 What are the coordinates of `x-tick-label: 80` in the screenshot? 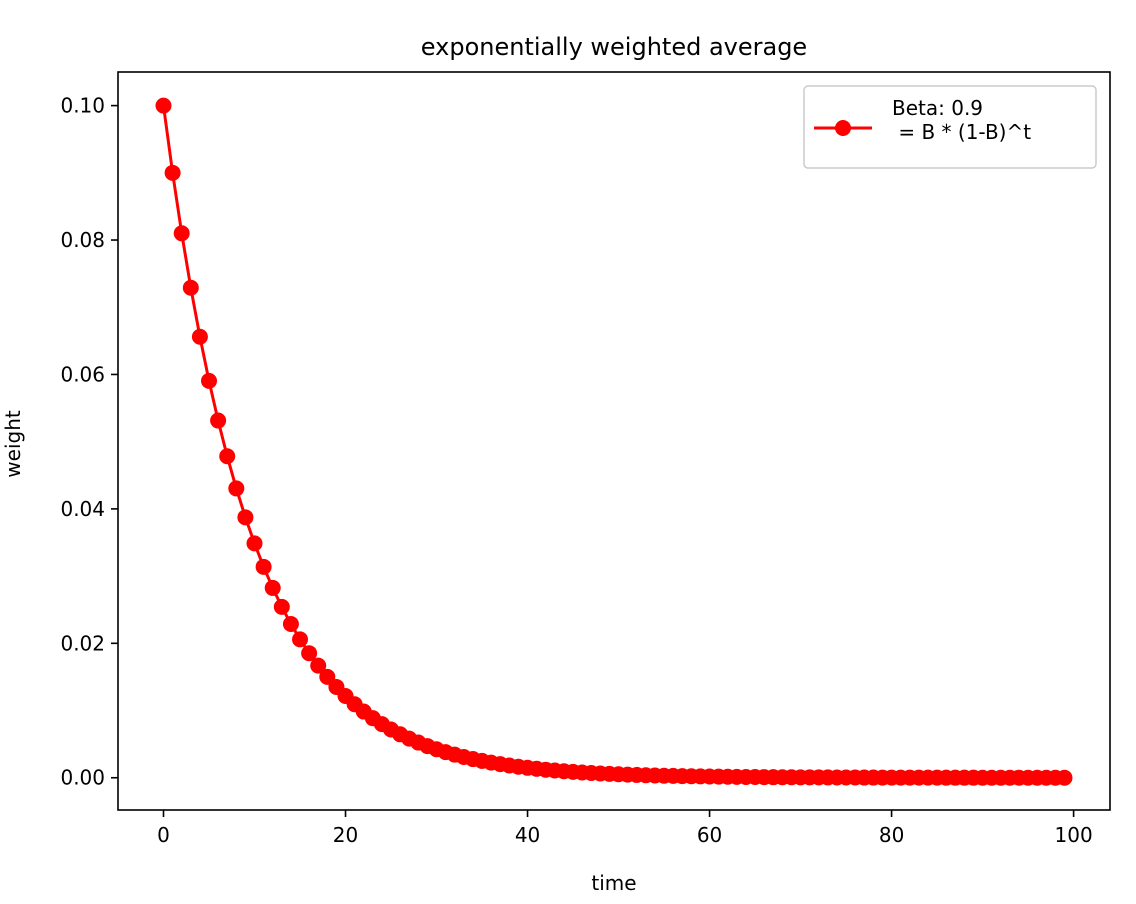 It's located at (891, 835).